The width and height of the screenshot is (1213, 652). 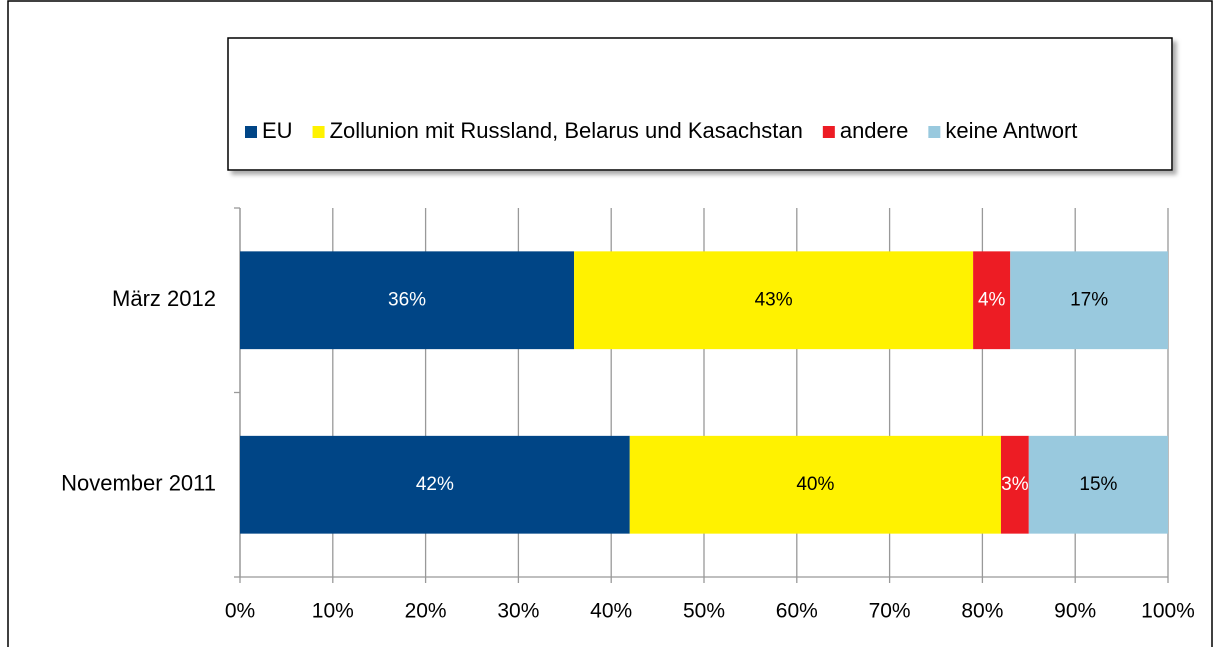 What do you see at coordinates (797, 611) in the screenshot?
I see `x-tick-label: 60%` at bounding box center [797, 611].